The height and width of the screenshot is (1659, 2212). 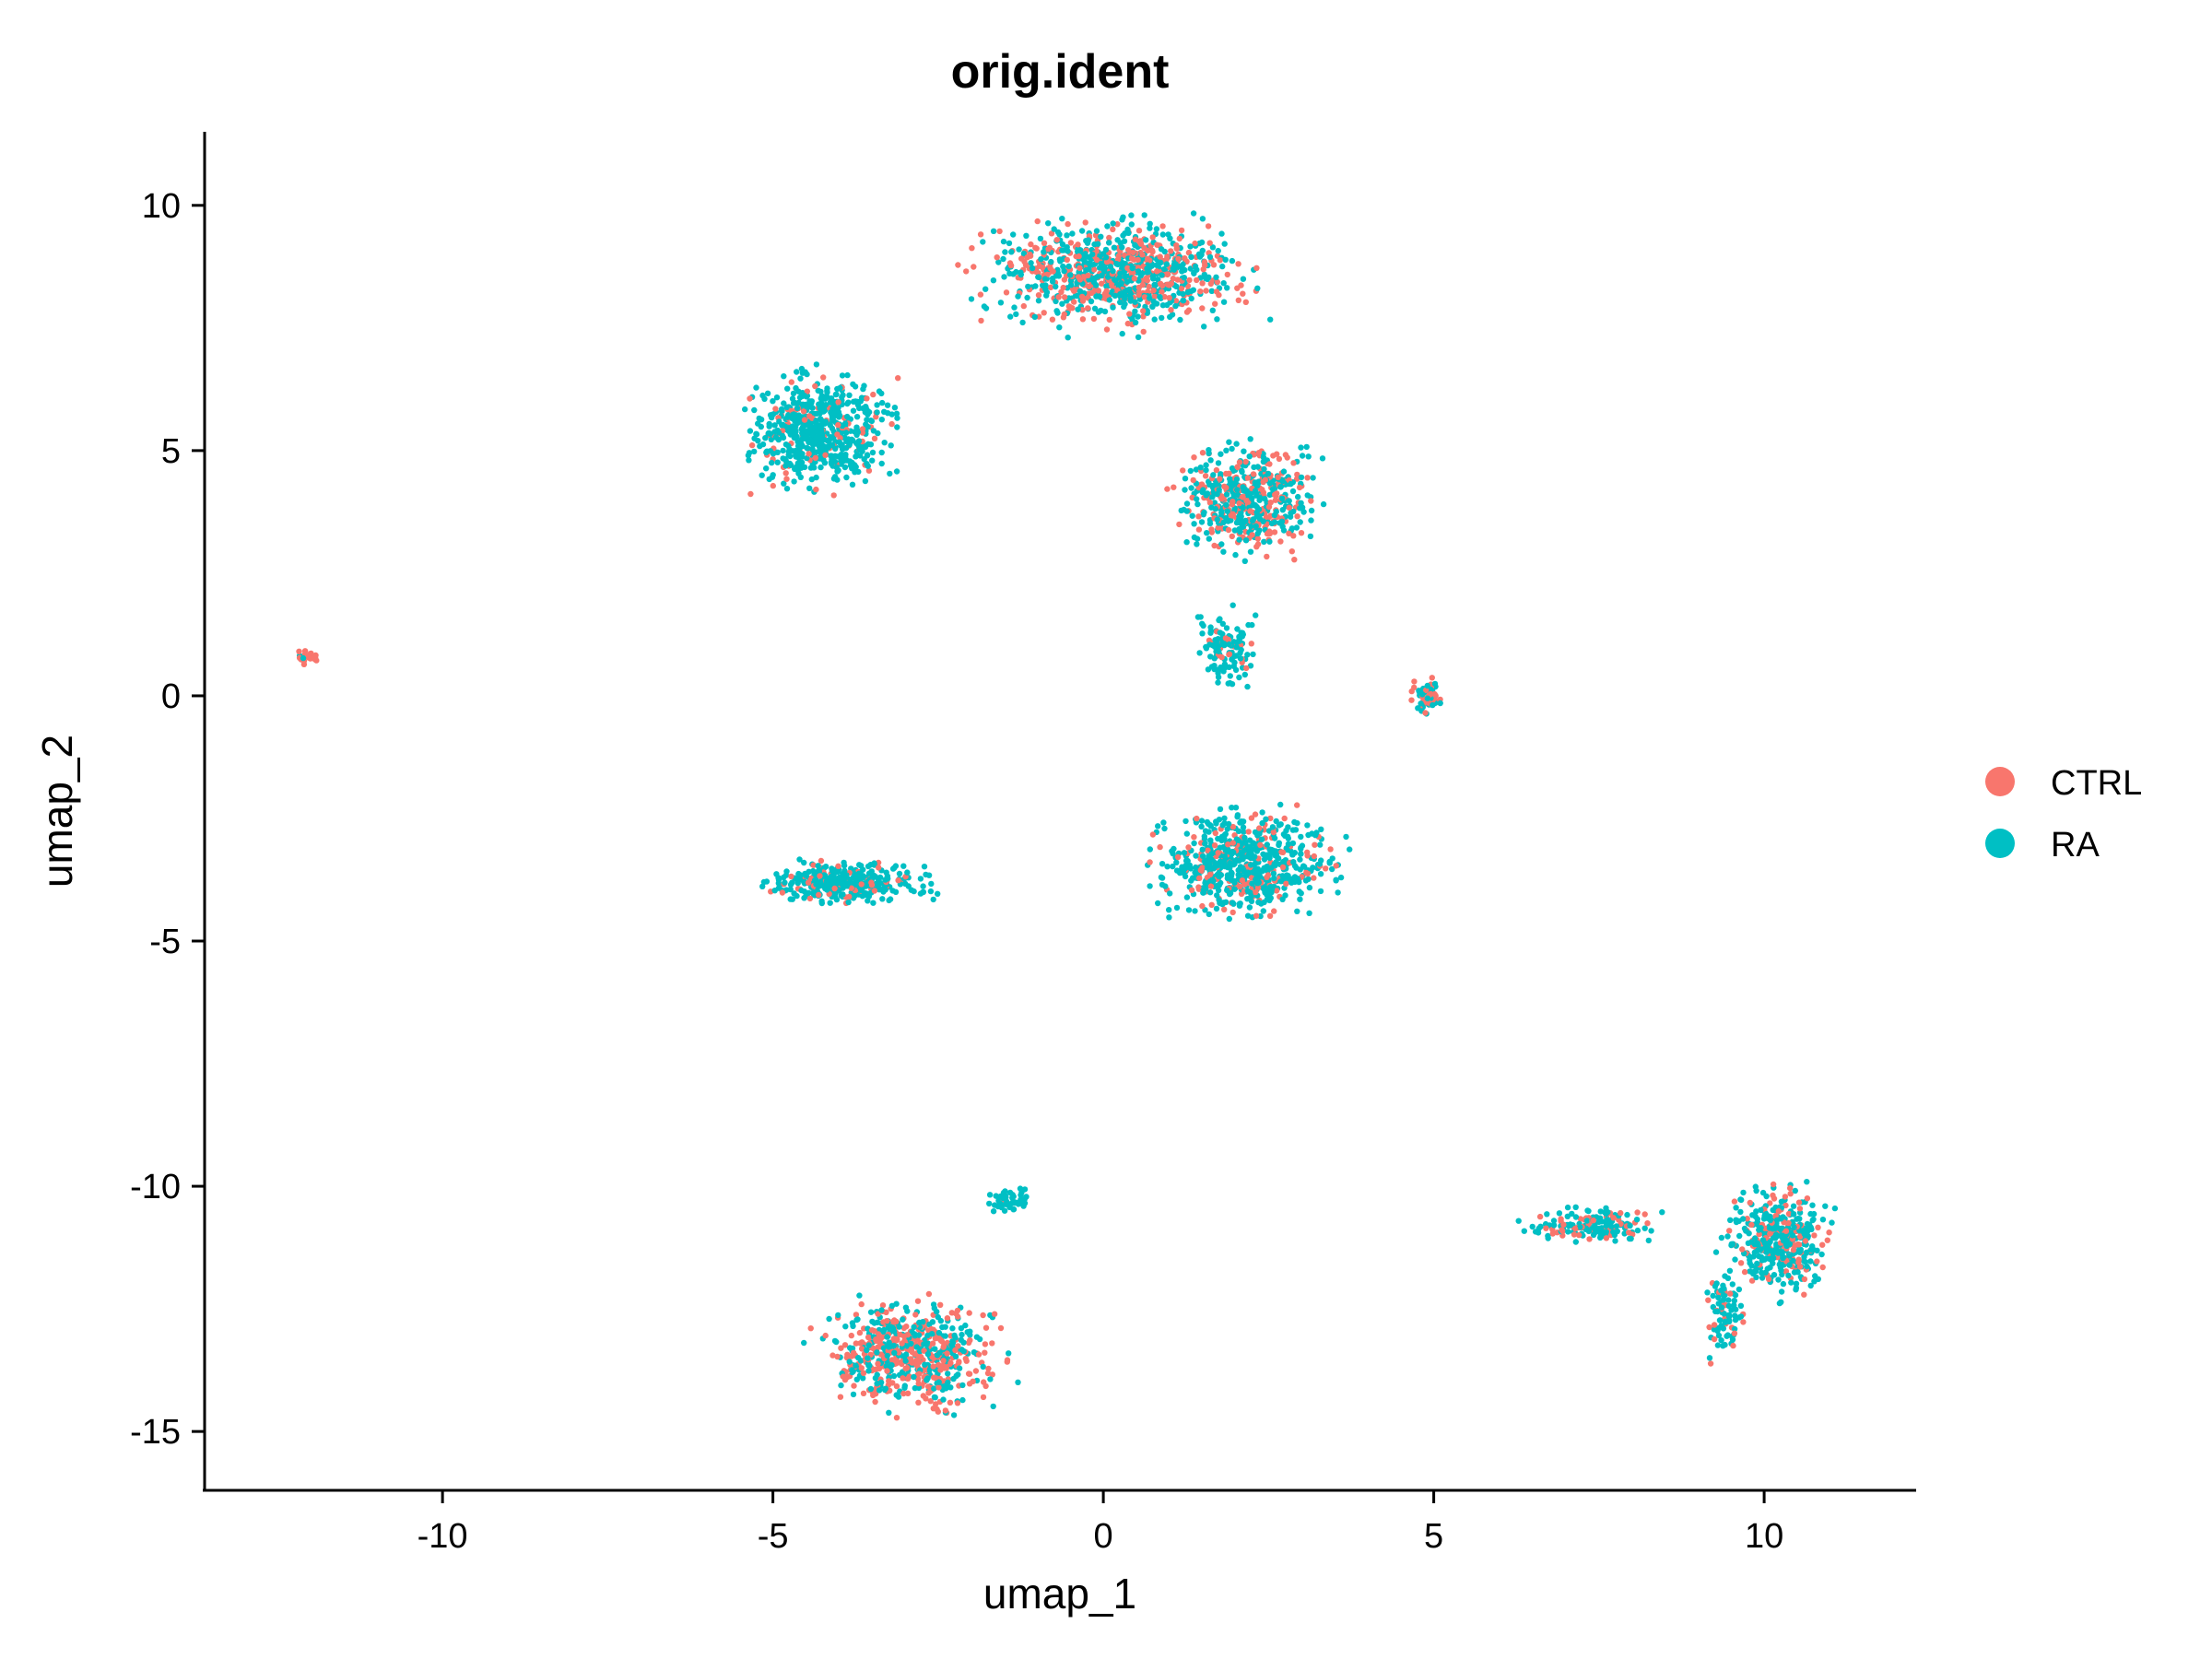 What do you see at coordinates (1059, 1594) in the screenshot?
I see `x-axis-title: umap_1` at bounding box center [1059, 1594].